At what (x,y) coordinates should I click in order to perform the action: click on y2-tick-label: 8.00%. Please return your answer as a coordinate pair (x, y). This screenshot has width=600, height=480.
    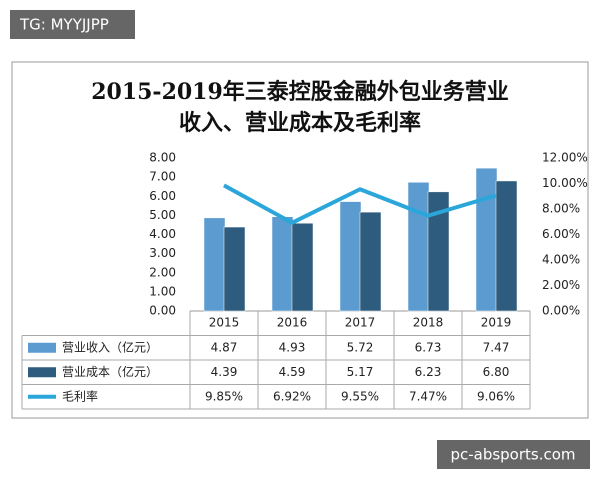
    Looking at the image, I should click on (561, 209).